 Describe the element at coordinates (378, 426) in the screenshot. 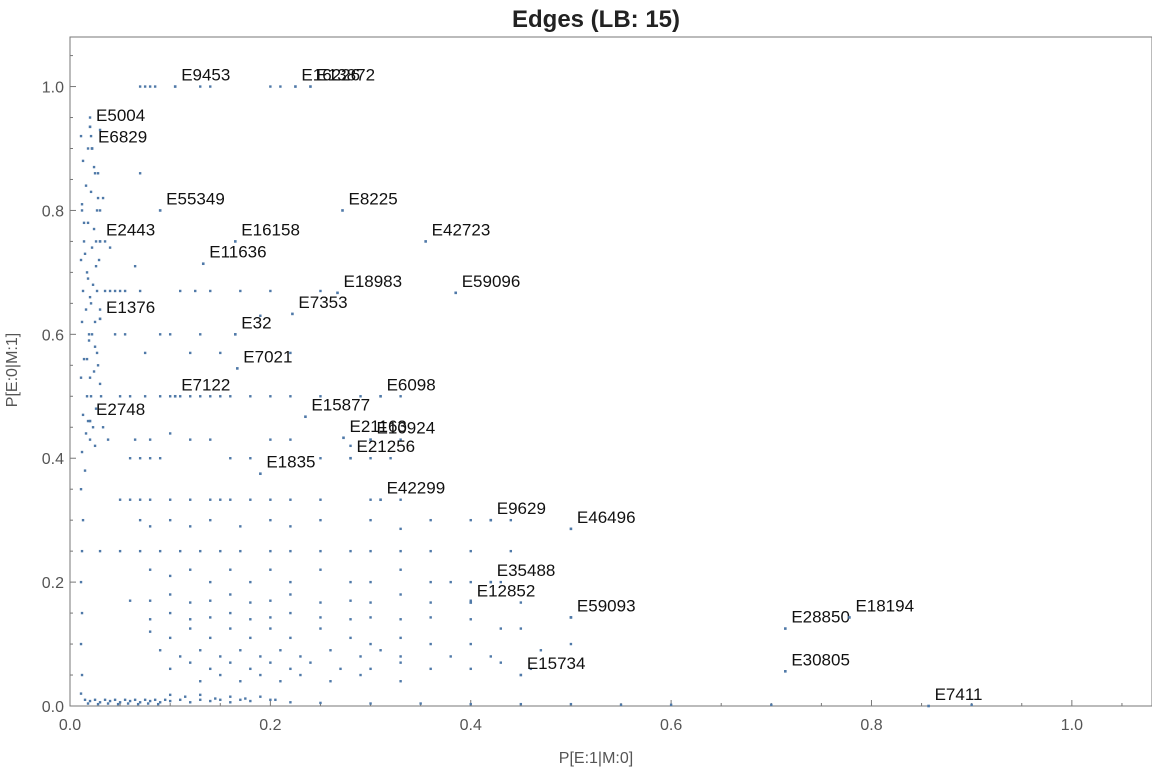

I see `point-label: E21163` at that location.